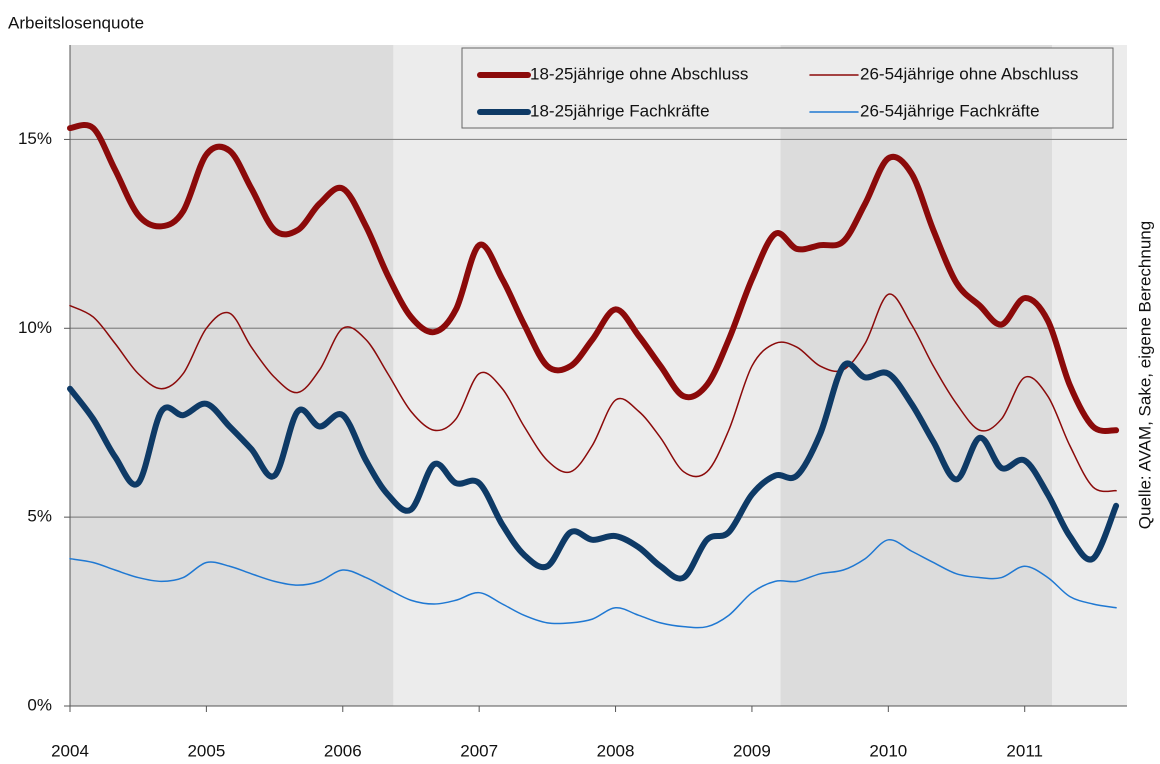  What do you see at coordinates (1144, 375) in the screenshot?
I see `source-note: Quelle: AVAM, Sake, eigene Berechnung` at bounding box center [1144, 375].